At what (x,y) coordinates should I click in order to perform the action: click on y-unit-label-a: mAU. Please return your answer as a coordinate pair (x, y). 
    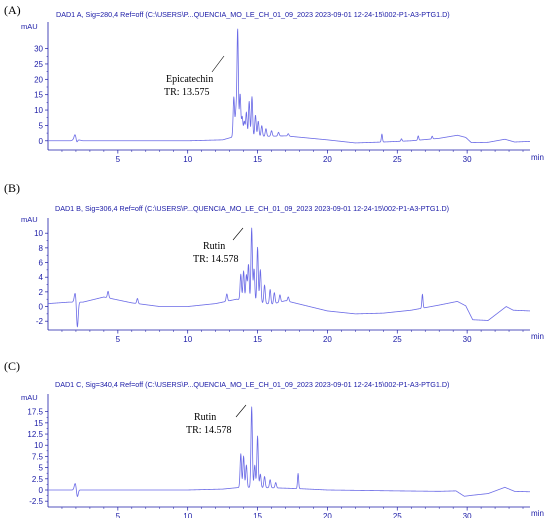
    Looking at the image, I should click on (29, 26).